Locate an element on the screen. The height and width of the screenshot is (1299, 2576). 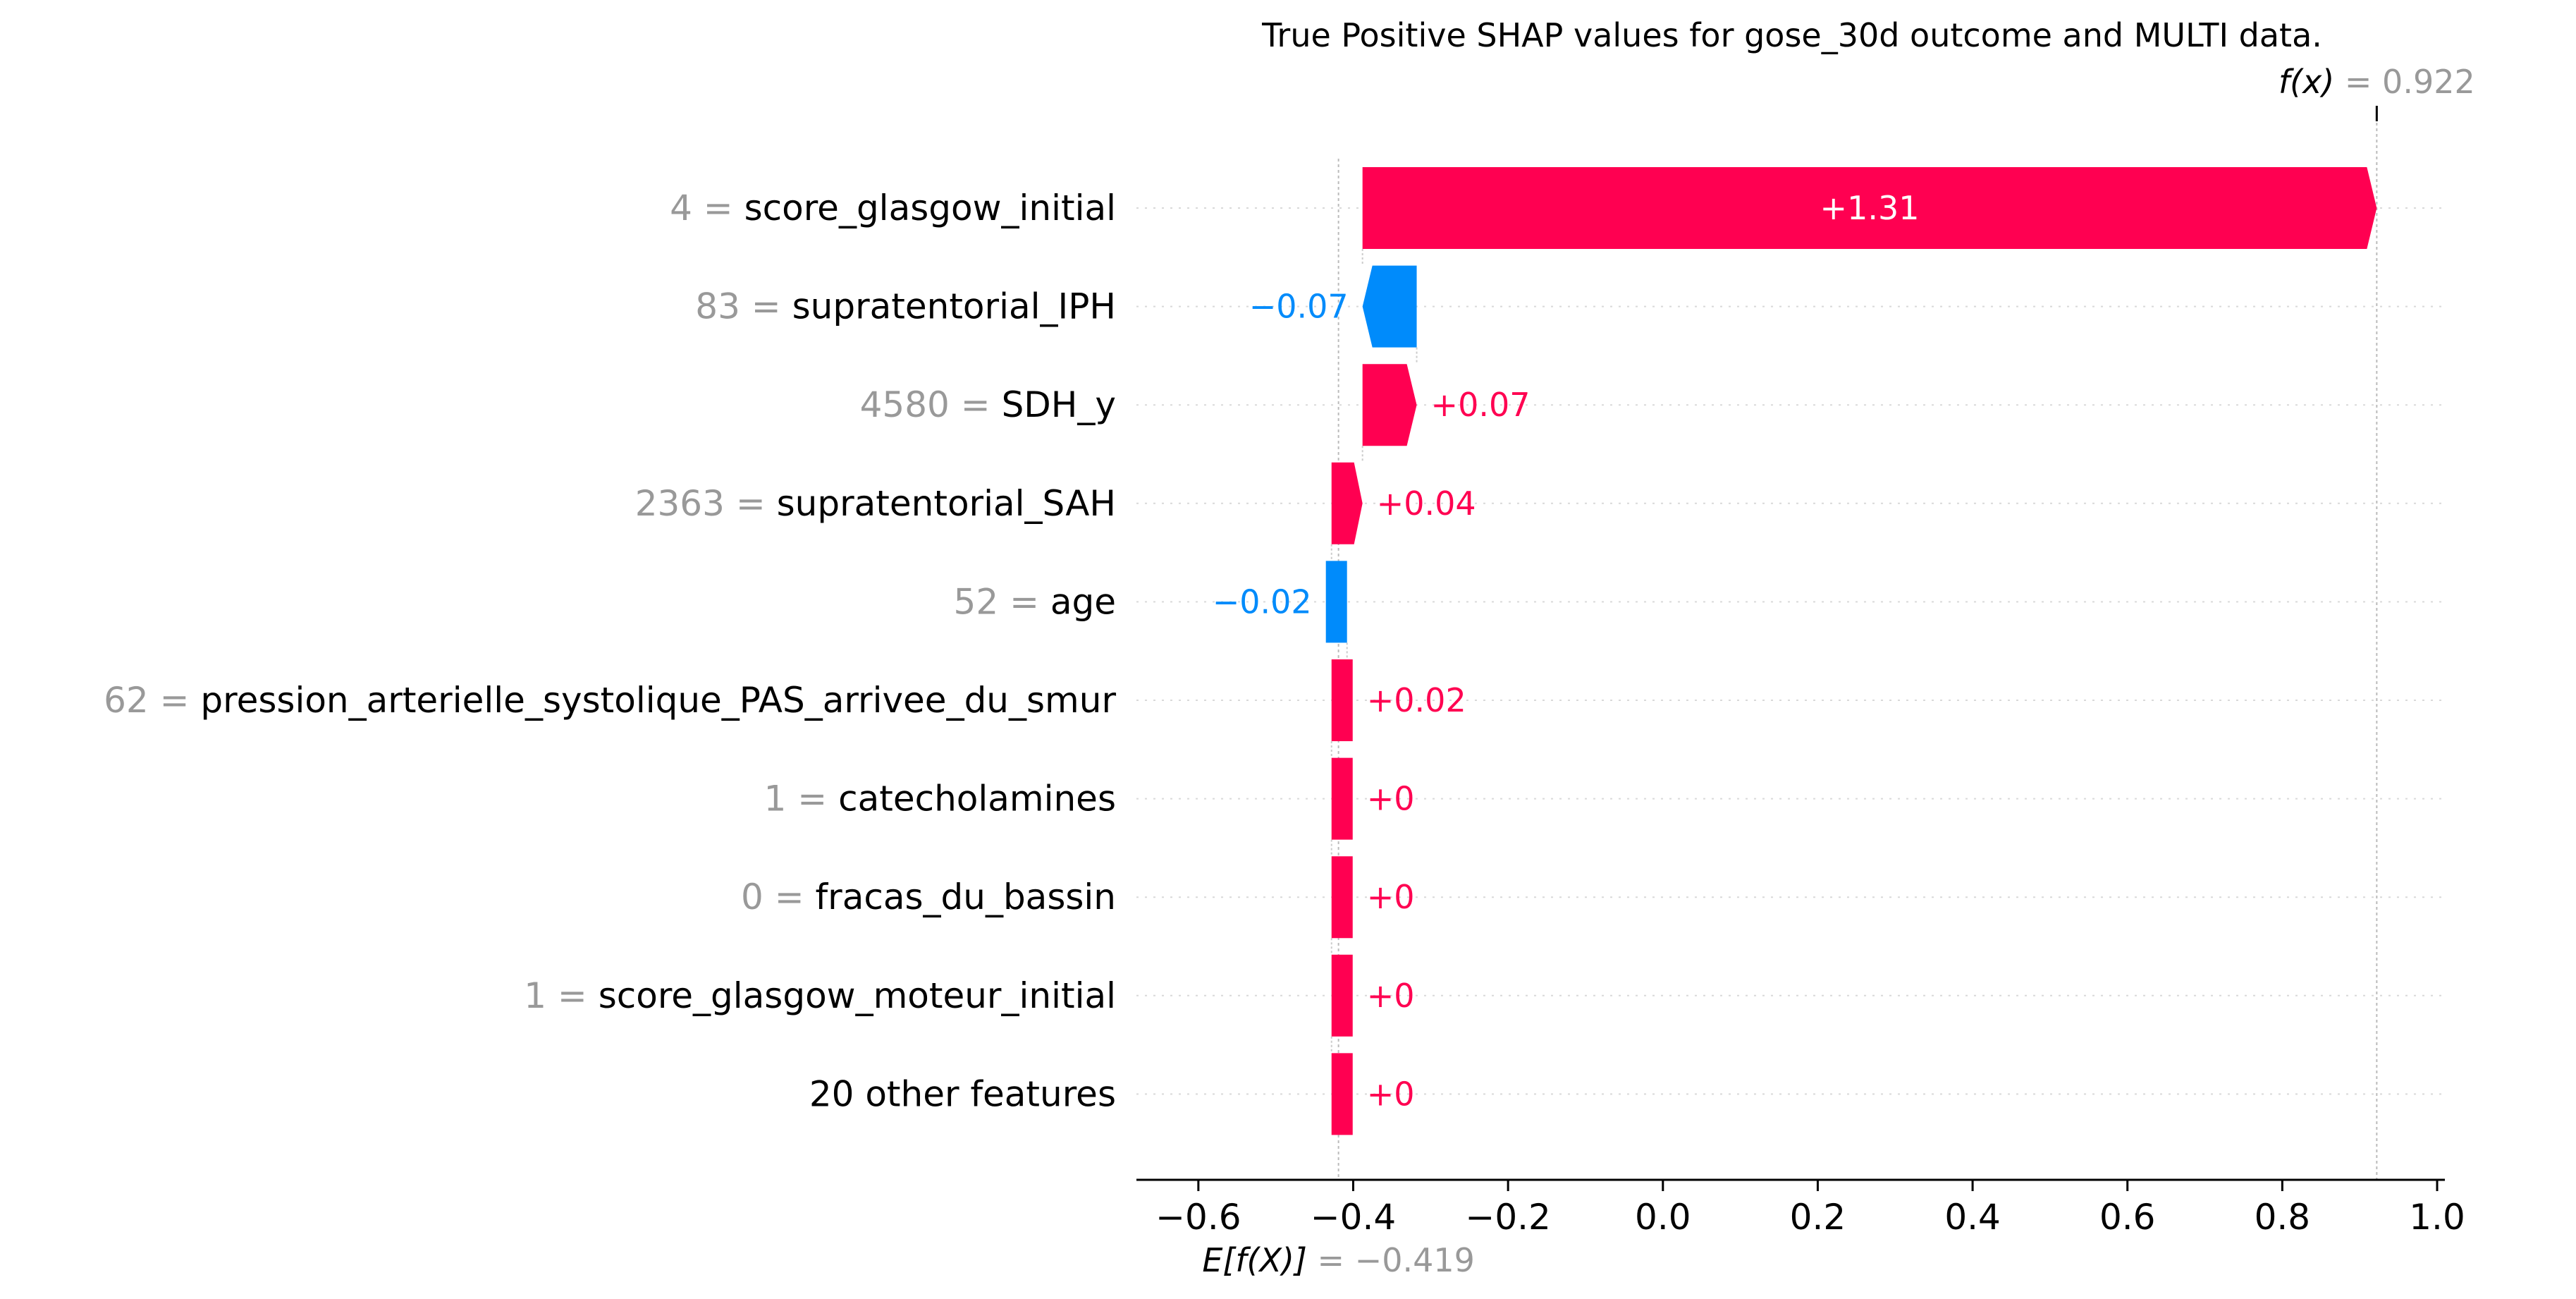
base-value-name: E[f(X)] is located at coordinates (1259, 1260).